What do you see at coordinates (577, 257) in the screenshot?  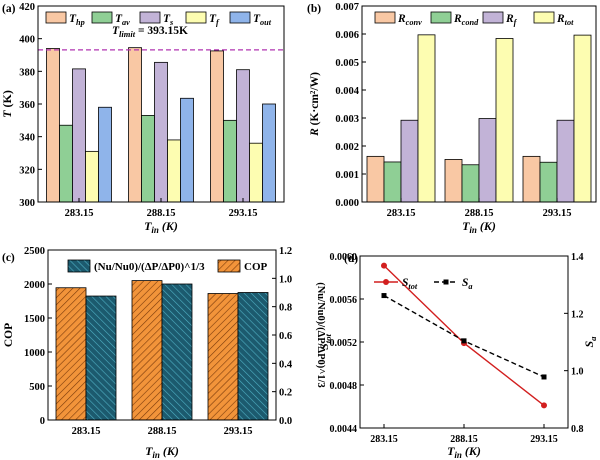 I see `panel-d-ytick-label-right: 1.4` at bounding box center [577, 257].